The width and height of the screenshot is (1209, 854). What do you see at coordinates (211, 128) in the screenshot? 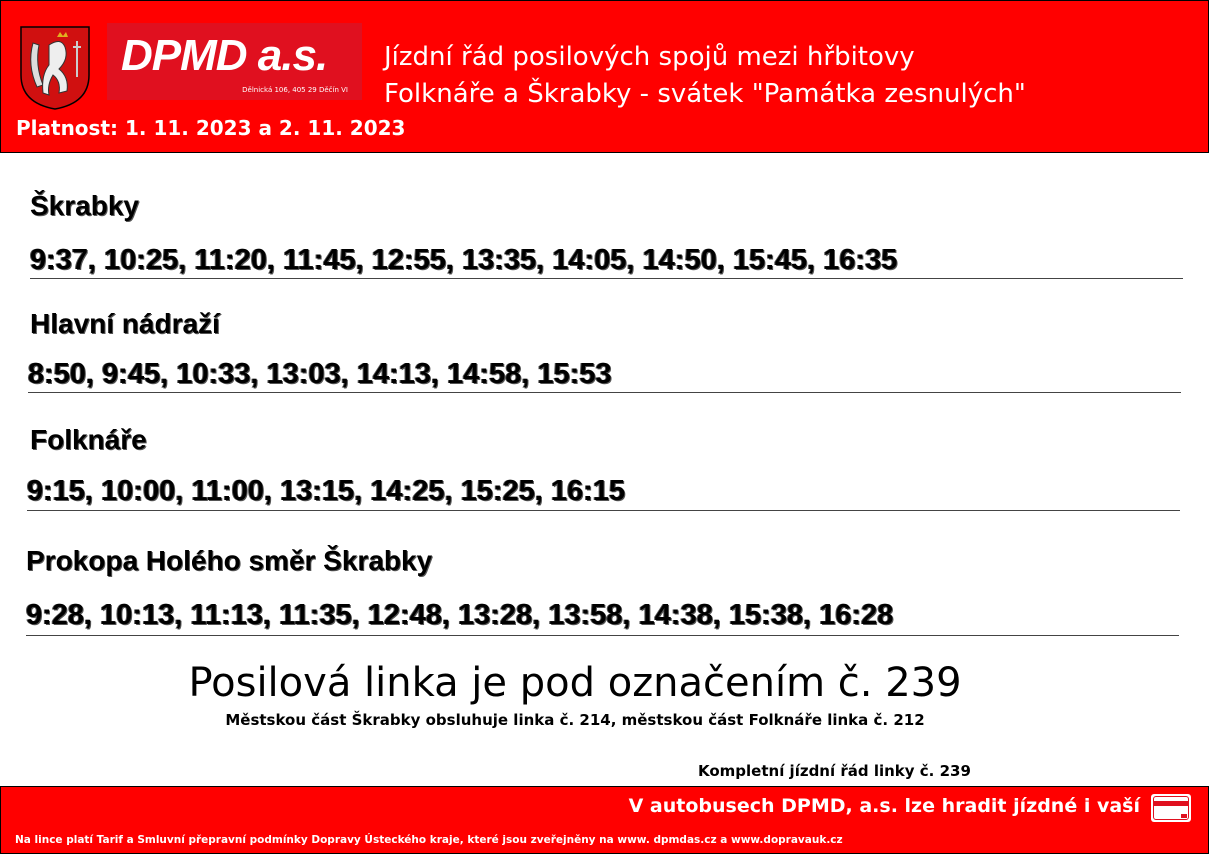
I see `validity-dates: Platnost: 1. 11. 2023 a 2. 11. 2023` at bounding box center [211, 128].